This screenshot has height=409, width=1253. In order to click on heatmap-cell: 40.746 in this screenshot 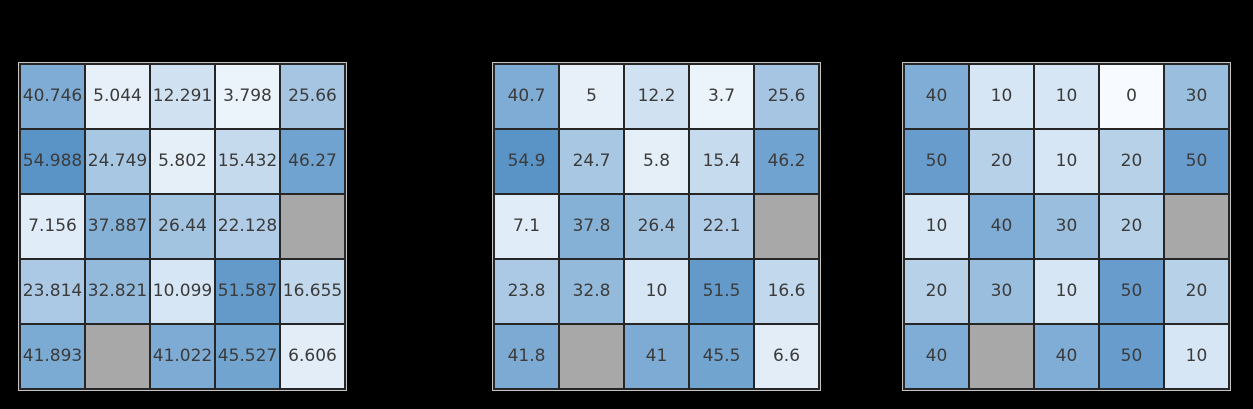, I will do `click(52, 96)`.